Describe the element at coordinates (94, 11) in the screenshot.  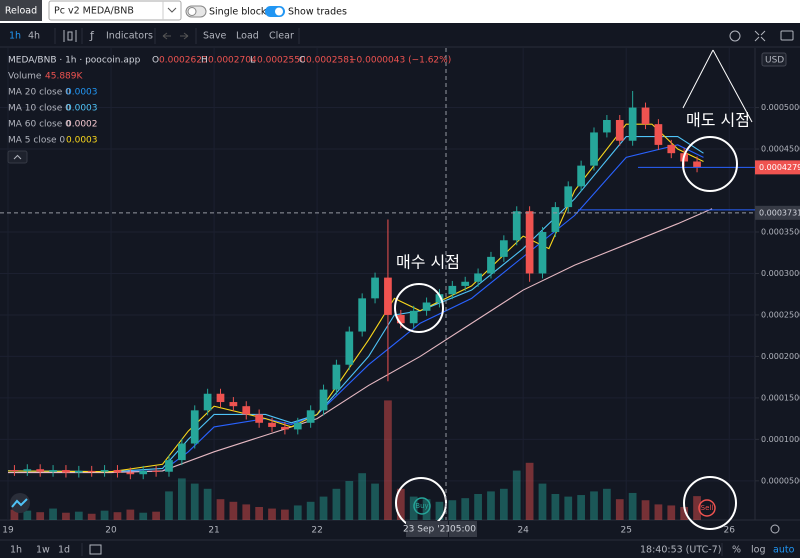
I see `select-label: Pc v2 MEDA/BNB` at that location.